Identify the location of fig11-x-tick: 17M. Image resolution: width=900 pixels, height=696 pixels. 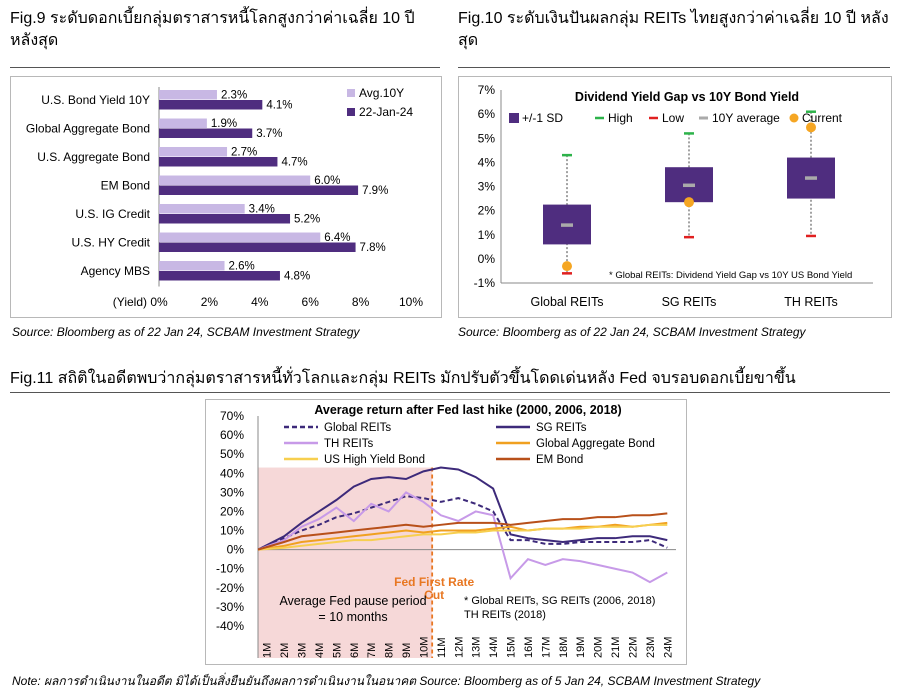
(546, 647).